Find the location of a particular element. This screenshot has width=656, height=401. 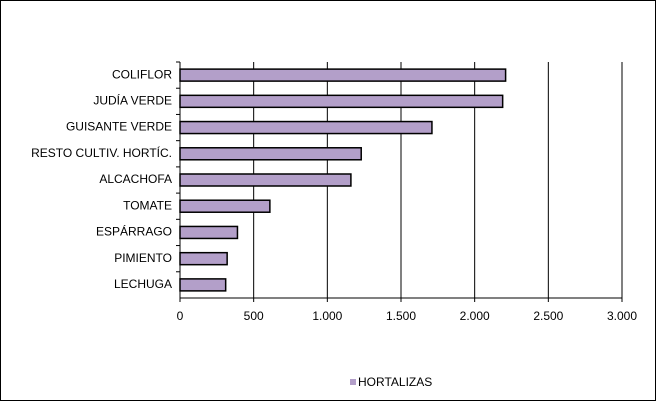

y-tick-label: ALCACHOFA is located at coordinates (135, 179).